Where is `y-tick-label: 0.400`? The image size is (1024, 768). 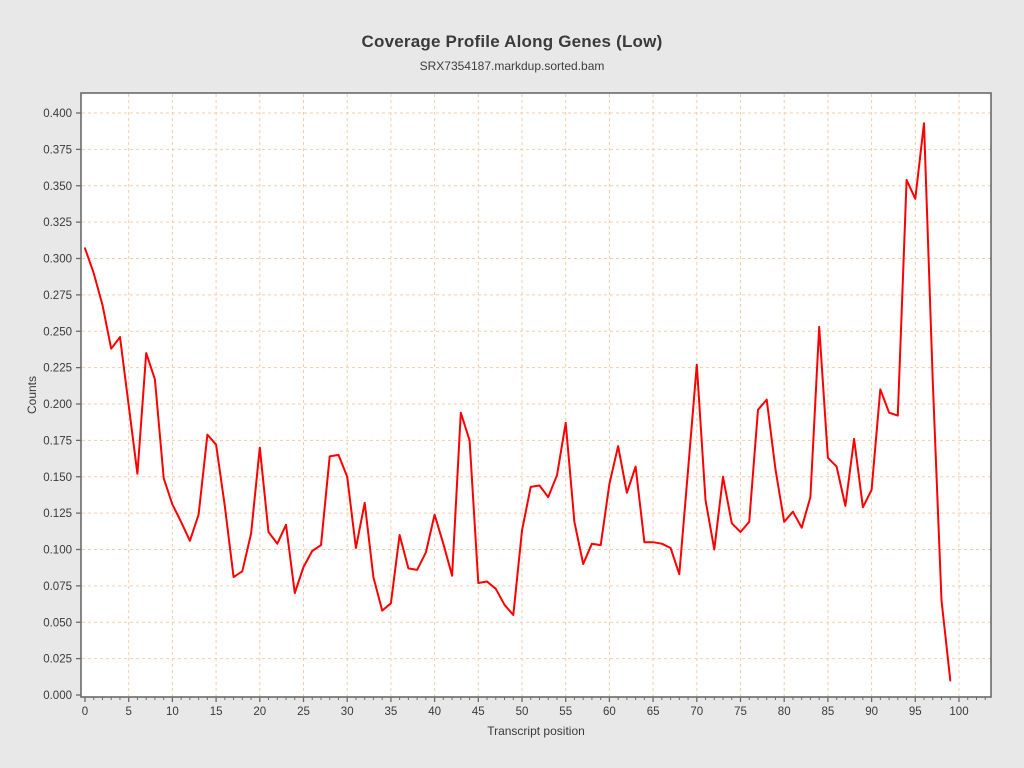
y-tick-label: 0.400 is located at coordinates (57, 114).